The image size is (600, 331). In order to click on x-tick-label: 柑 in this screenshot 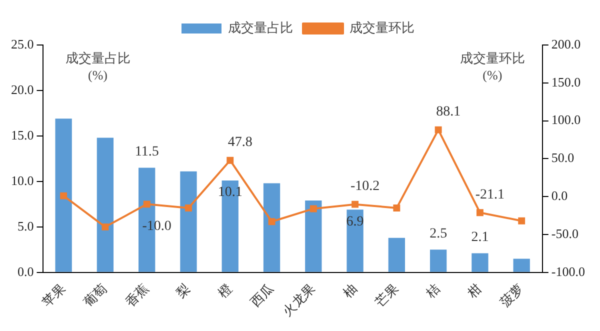, I will do `click(474, 291)`.